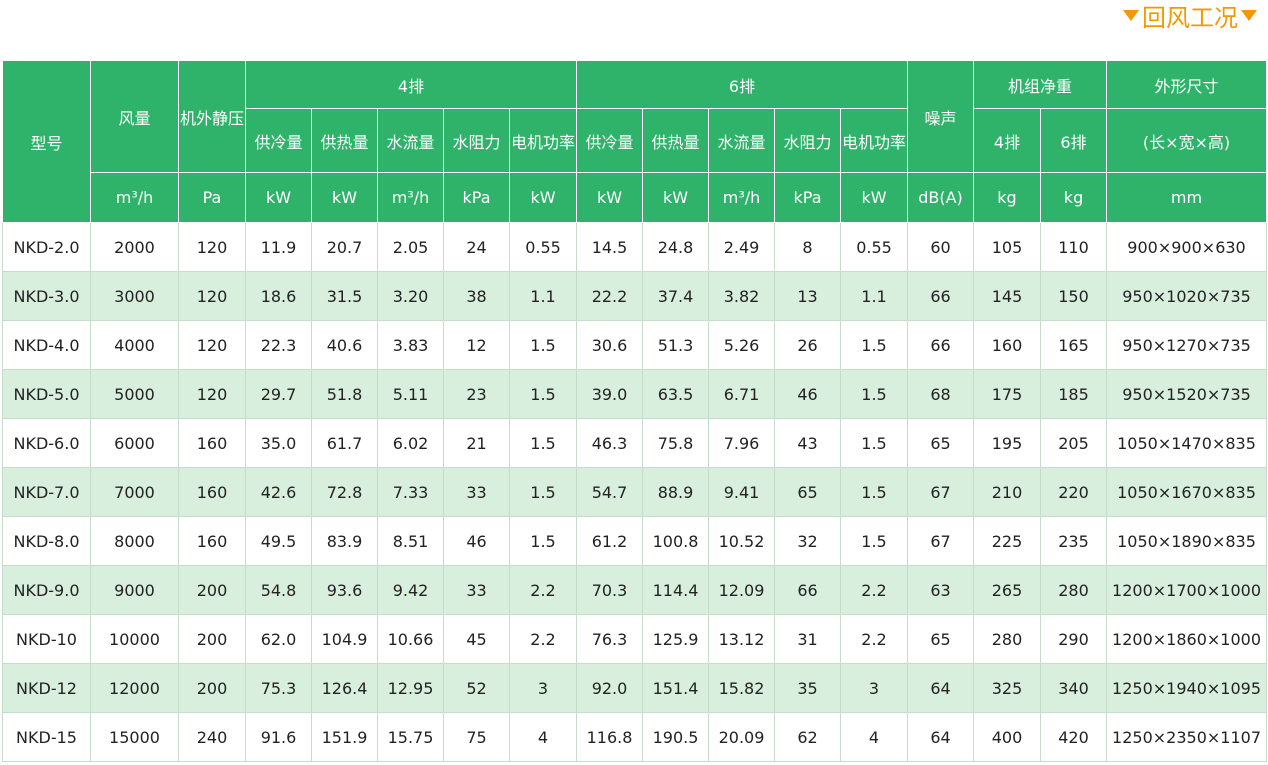 The height and width of the screenshot is (765, 1268). Describe the element at coordinates (1007, 296) in the screenshot. I see `data-cell: 145` at that location.